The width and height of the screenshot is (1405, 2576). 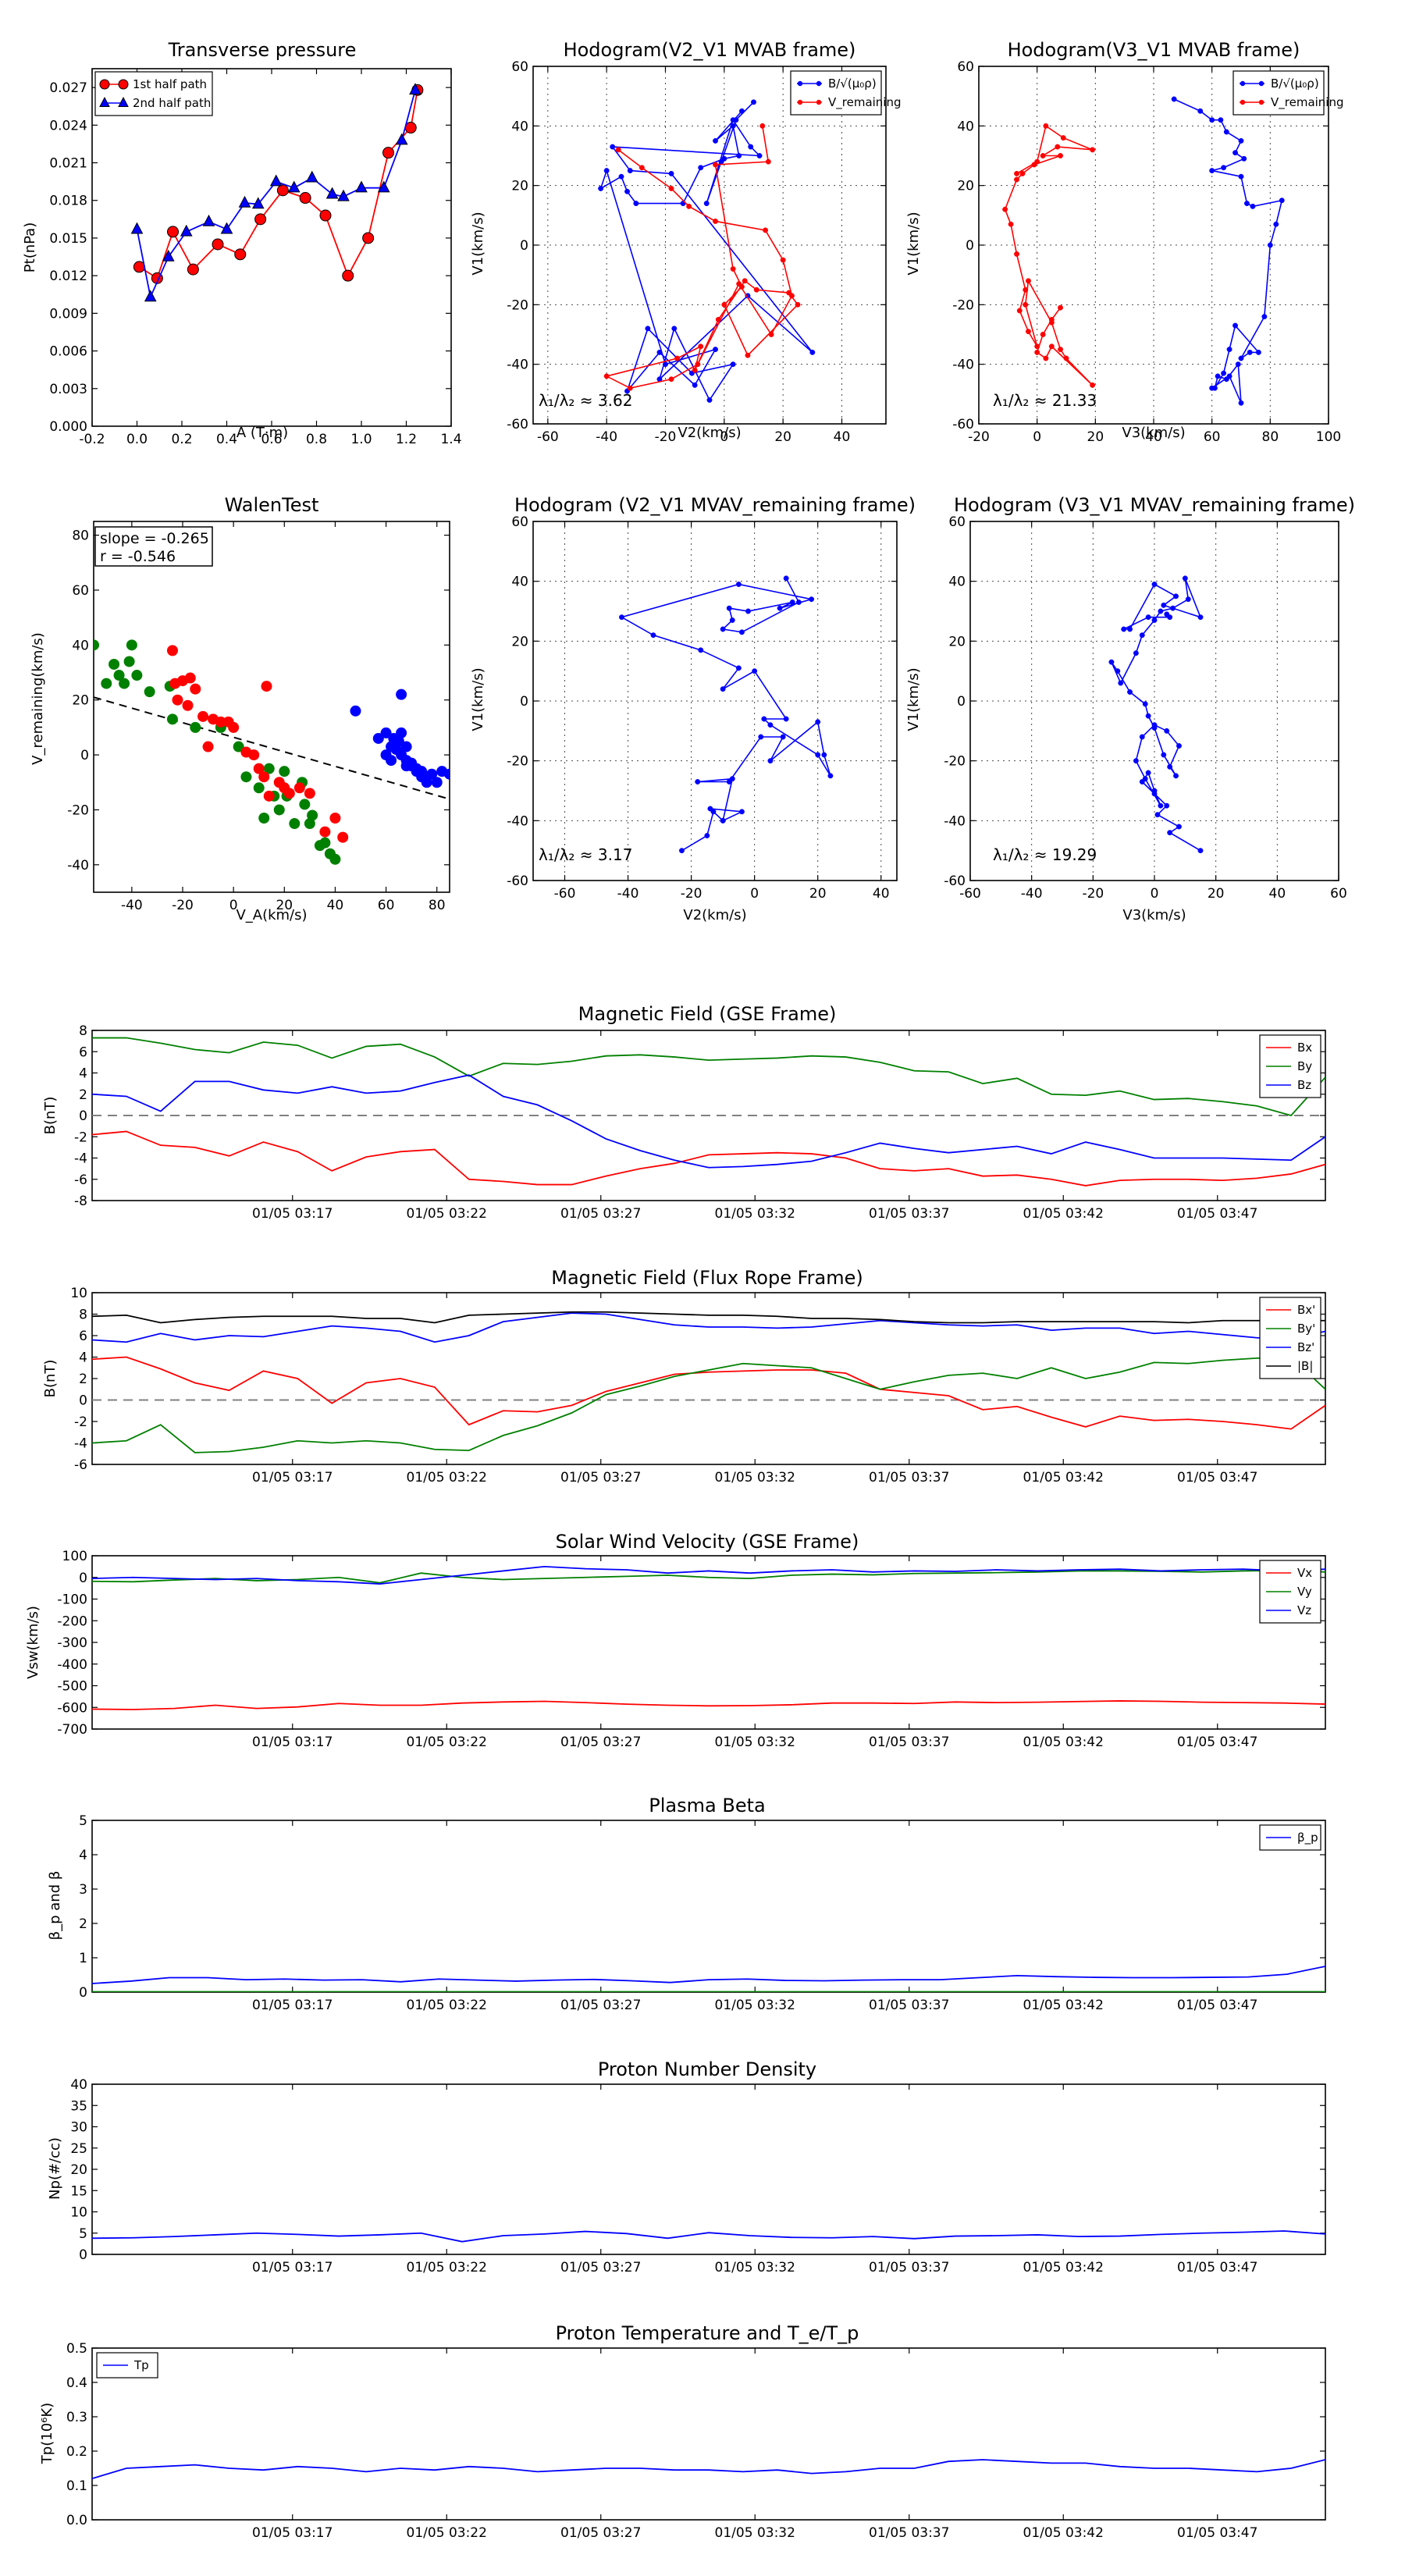 I want to click on h2-xtick-label: 80, so click(x=1271, y=437).